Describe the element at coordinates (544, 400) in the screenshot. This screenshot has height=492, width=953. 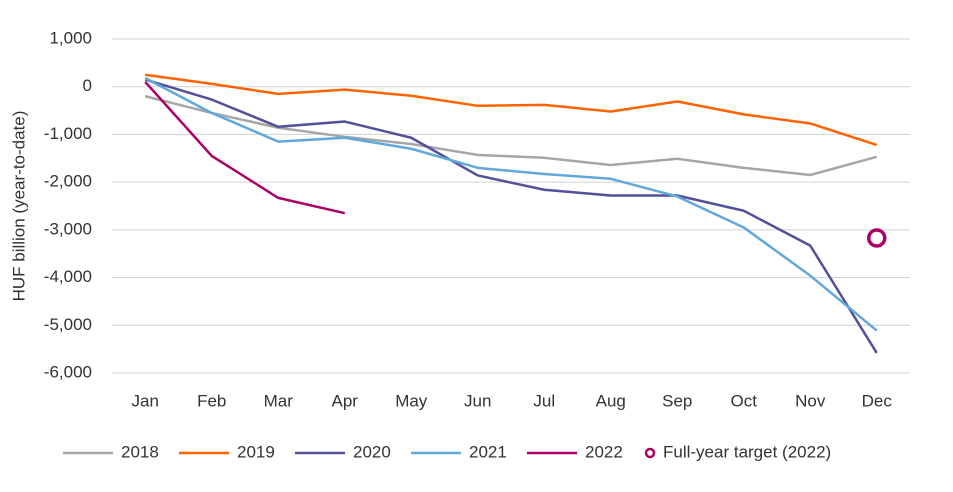
I see `x-tick-label: Jul` at that location.